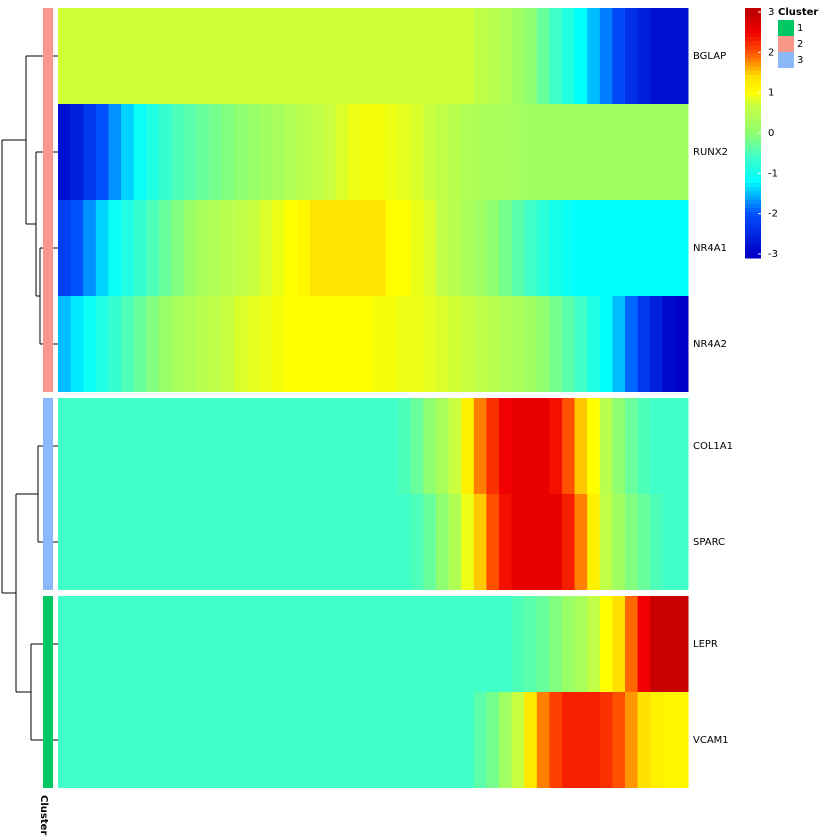 This screenshot has width=840, height=840. Describe the element at coordinates (798, 12) in the screenshot. I see `legend-title: Cluster` at that location.